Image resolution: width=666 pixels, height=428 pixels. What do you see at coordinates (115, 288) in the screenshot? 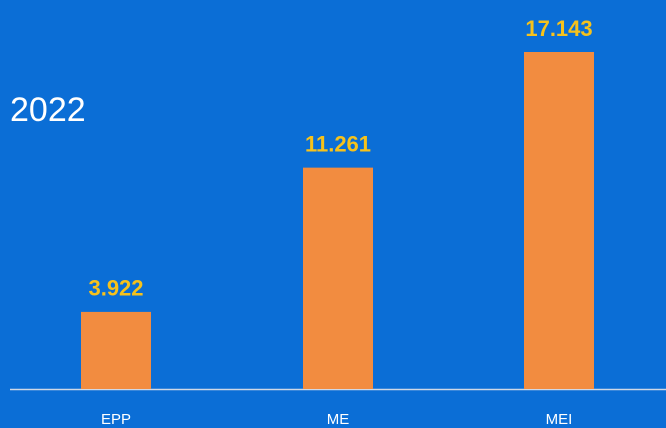
I see `data-label: 3.922` at bounding box center [115, 288].